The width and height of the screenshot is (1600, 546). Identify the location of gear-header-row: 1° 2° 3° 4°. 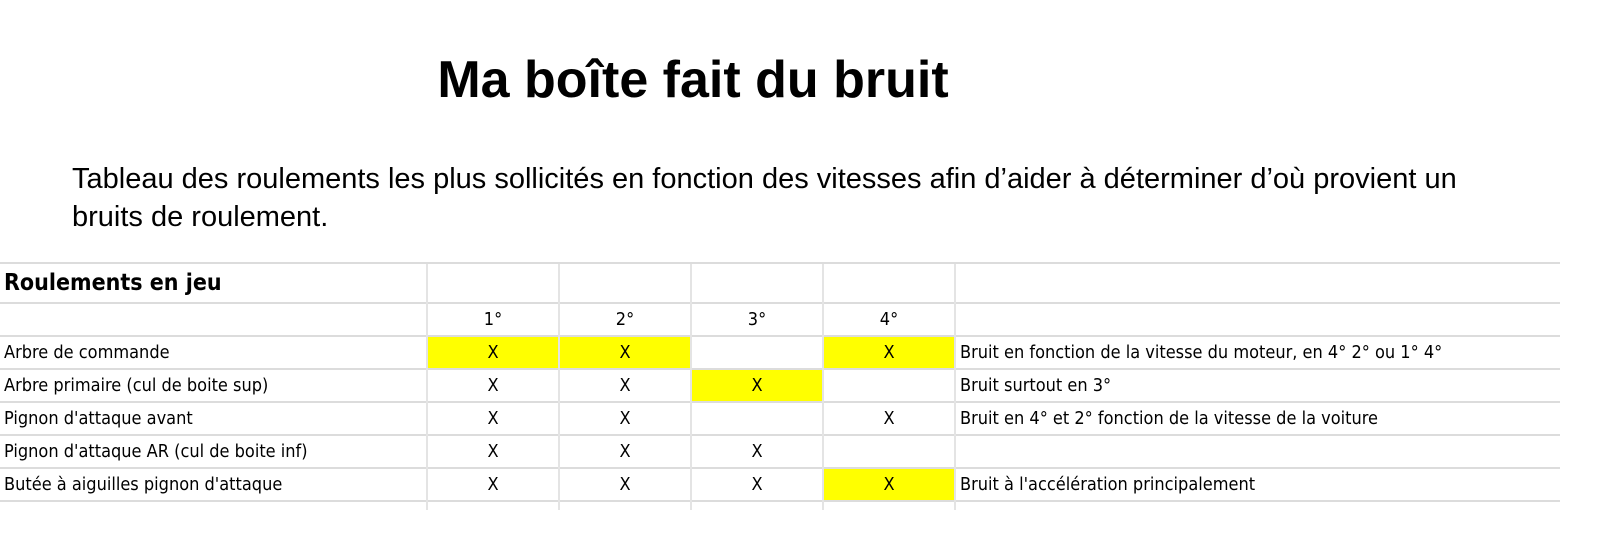
(780, 319).